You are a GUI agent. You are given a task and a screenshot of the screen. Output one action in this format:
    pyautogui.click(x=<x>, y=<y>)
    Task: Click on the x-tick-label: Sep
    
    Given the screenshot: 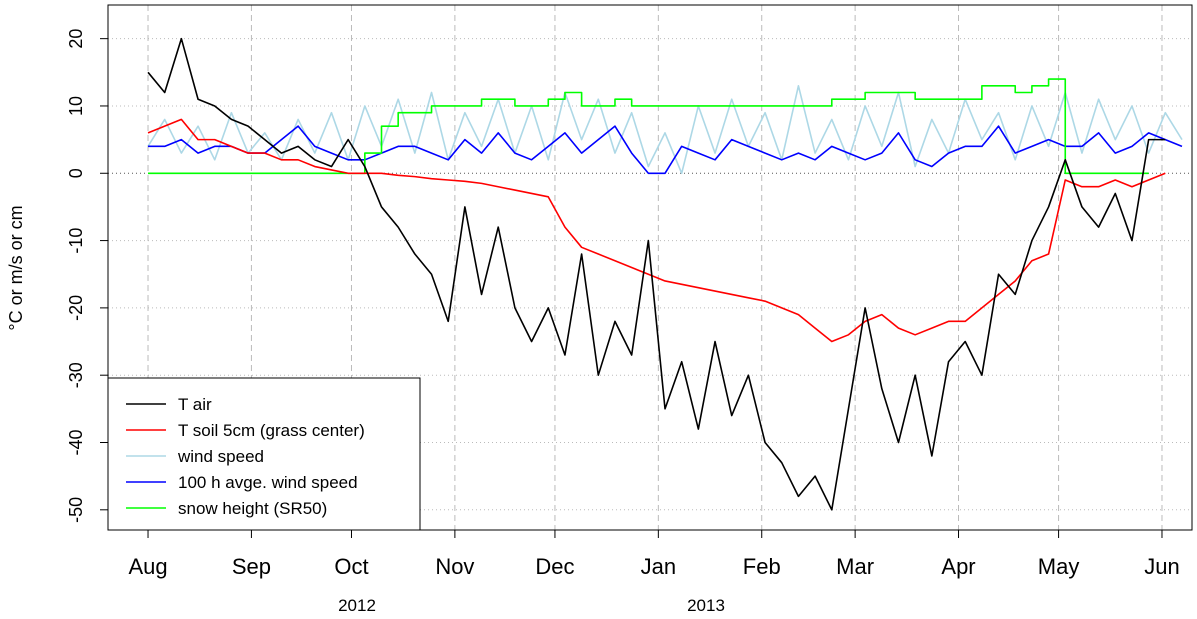 What is the action you would take?
    pyautogui.click(x=251, y=566)
    